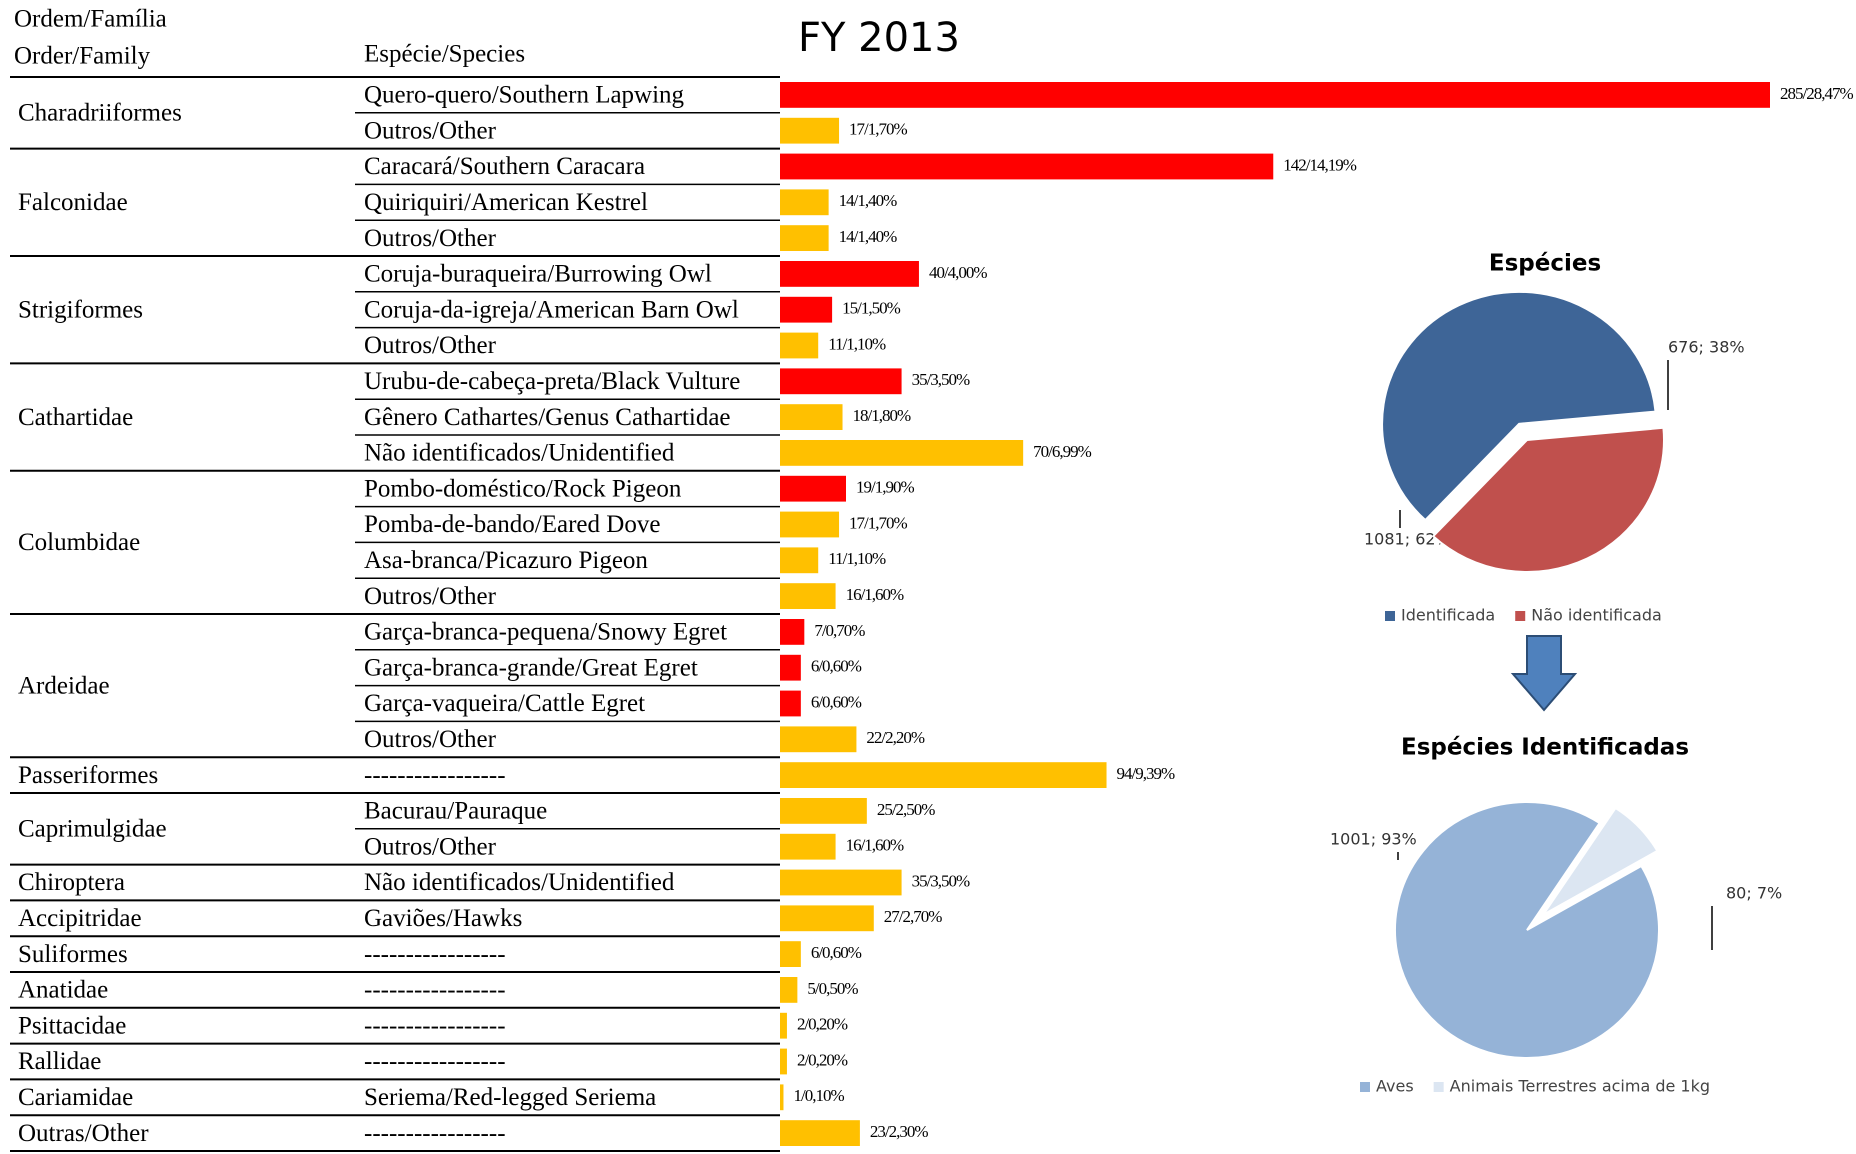 The image size is (1856, 1154). I want to click on species-label: Seriema/Red-legged Seriema, so click(510, 1097).